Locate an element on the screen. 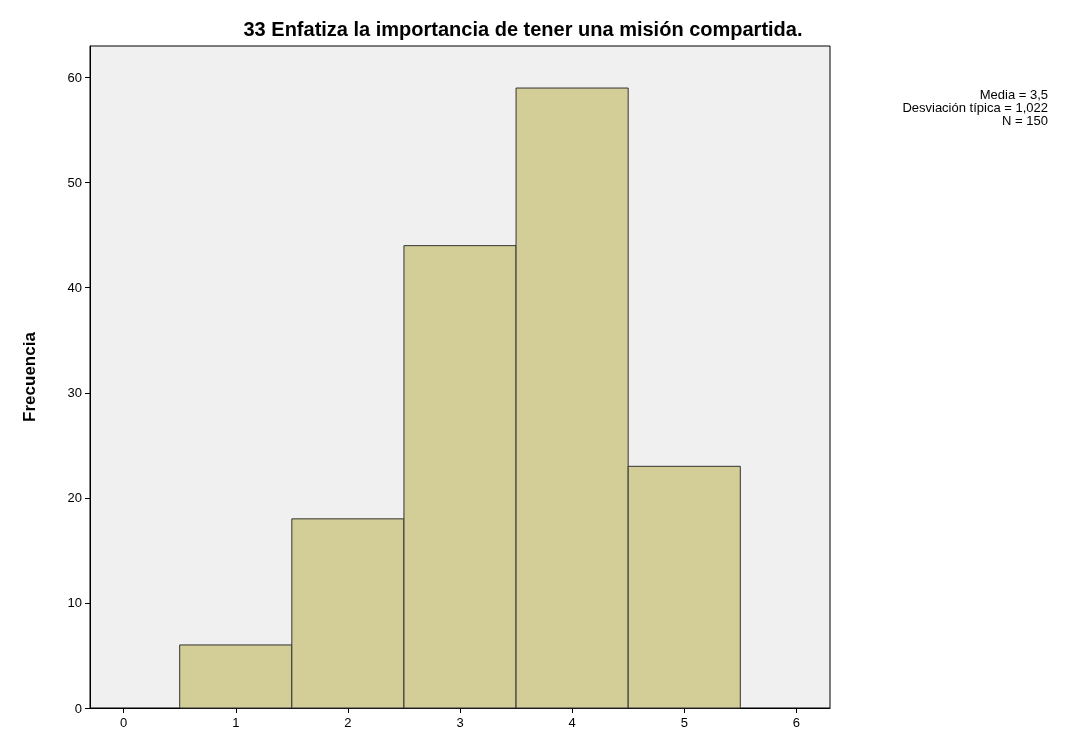 Image resolution: width=1068 pixels, height=740 pixels. y-tick-label: 60 is located at coordinates (74, 78).